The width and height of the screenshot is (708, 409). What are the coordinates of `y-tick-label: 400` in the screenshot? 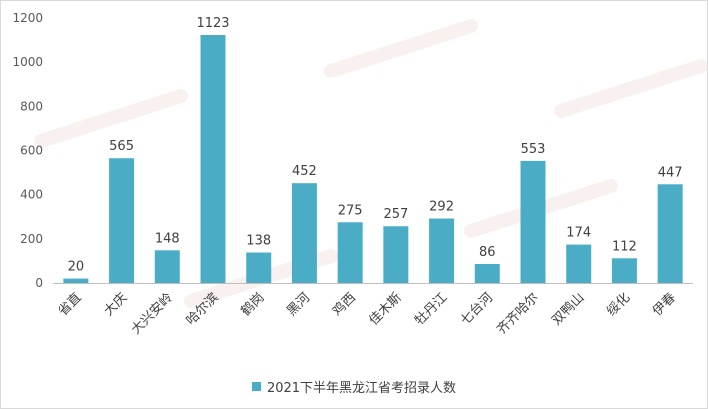 It's located at (31, 195).